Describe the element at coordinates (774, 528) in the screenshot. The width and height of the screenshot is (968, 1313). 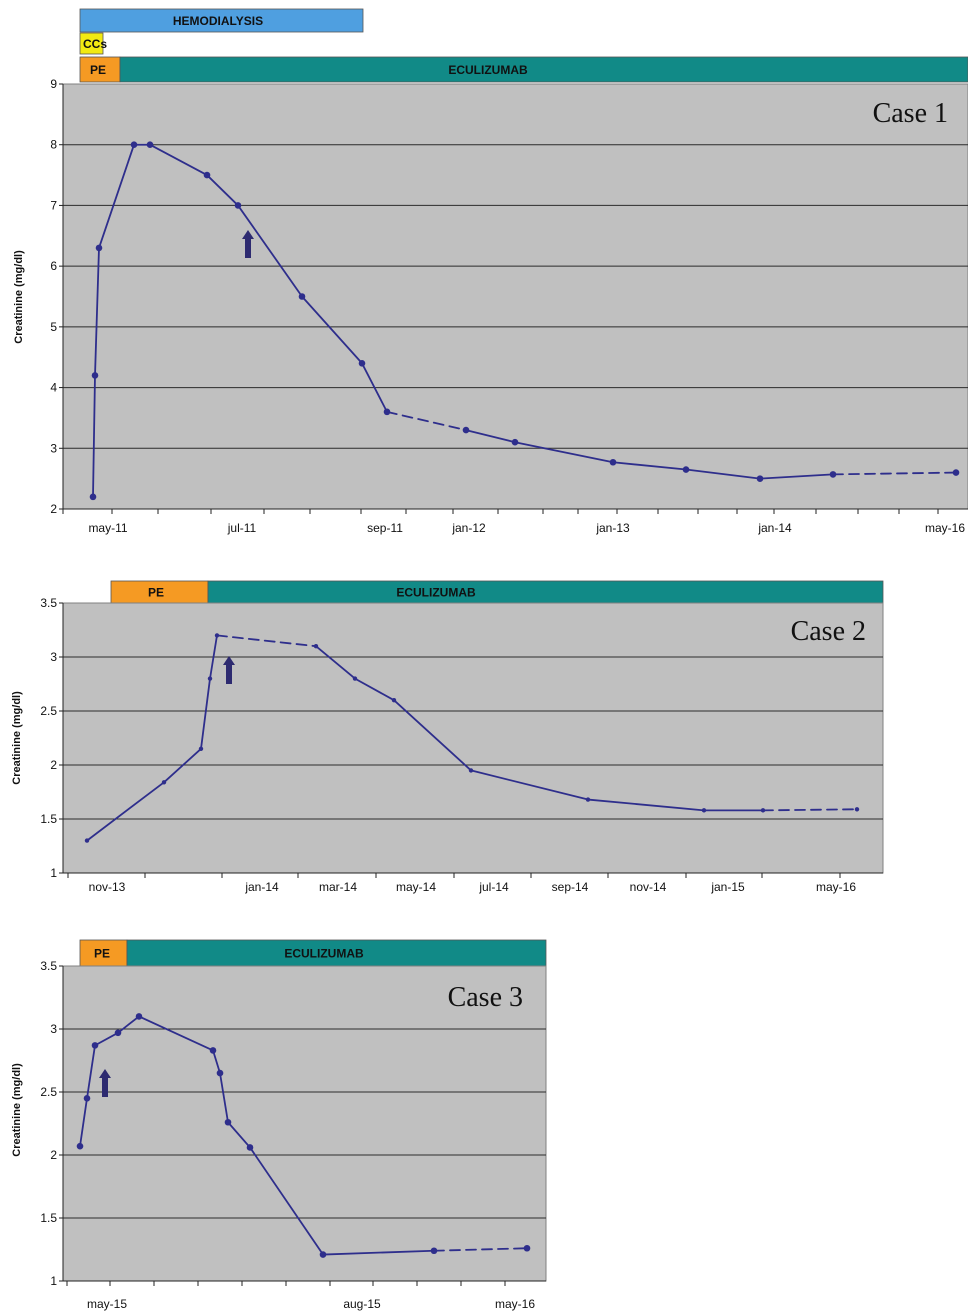
I see `x-tick-label: jan-14` at that location.